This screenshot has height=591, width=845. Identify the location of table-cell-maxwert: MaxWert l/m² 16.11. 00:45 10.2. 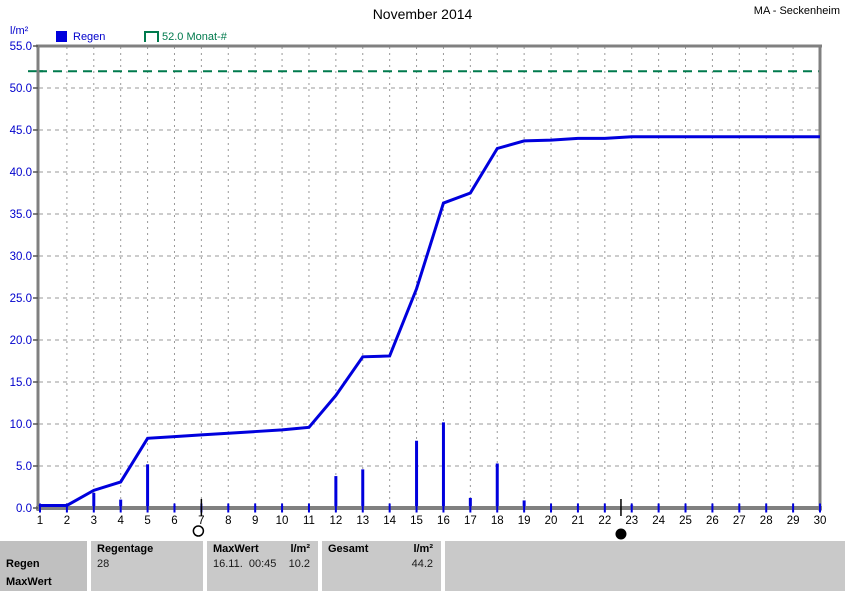
(262, 566).